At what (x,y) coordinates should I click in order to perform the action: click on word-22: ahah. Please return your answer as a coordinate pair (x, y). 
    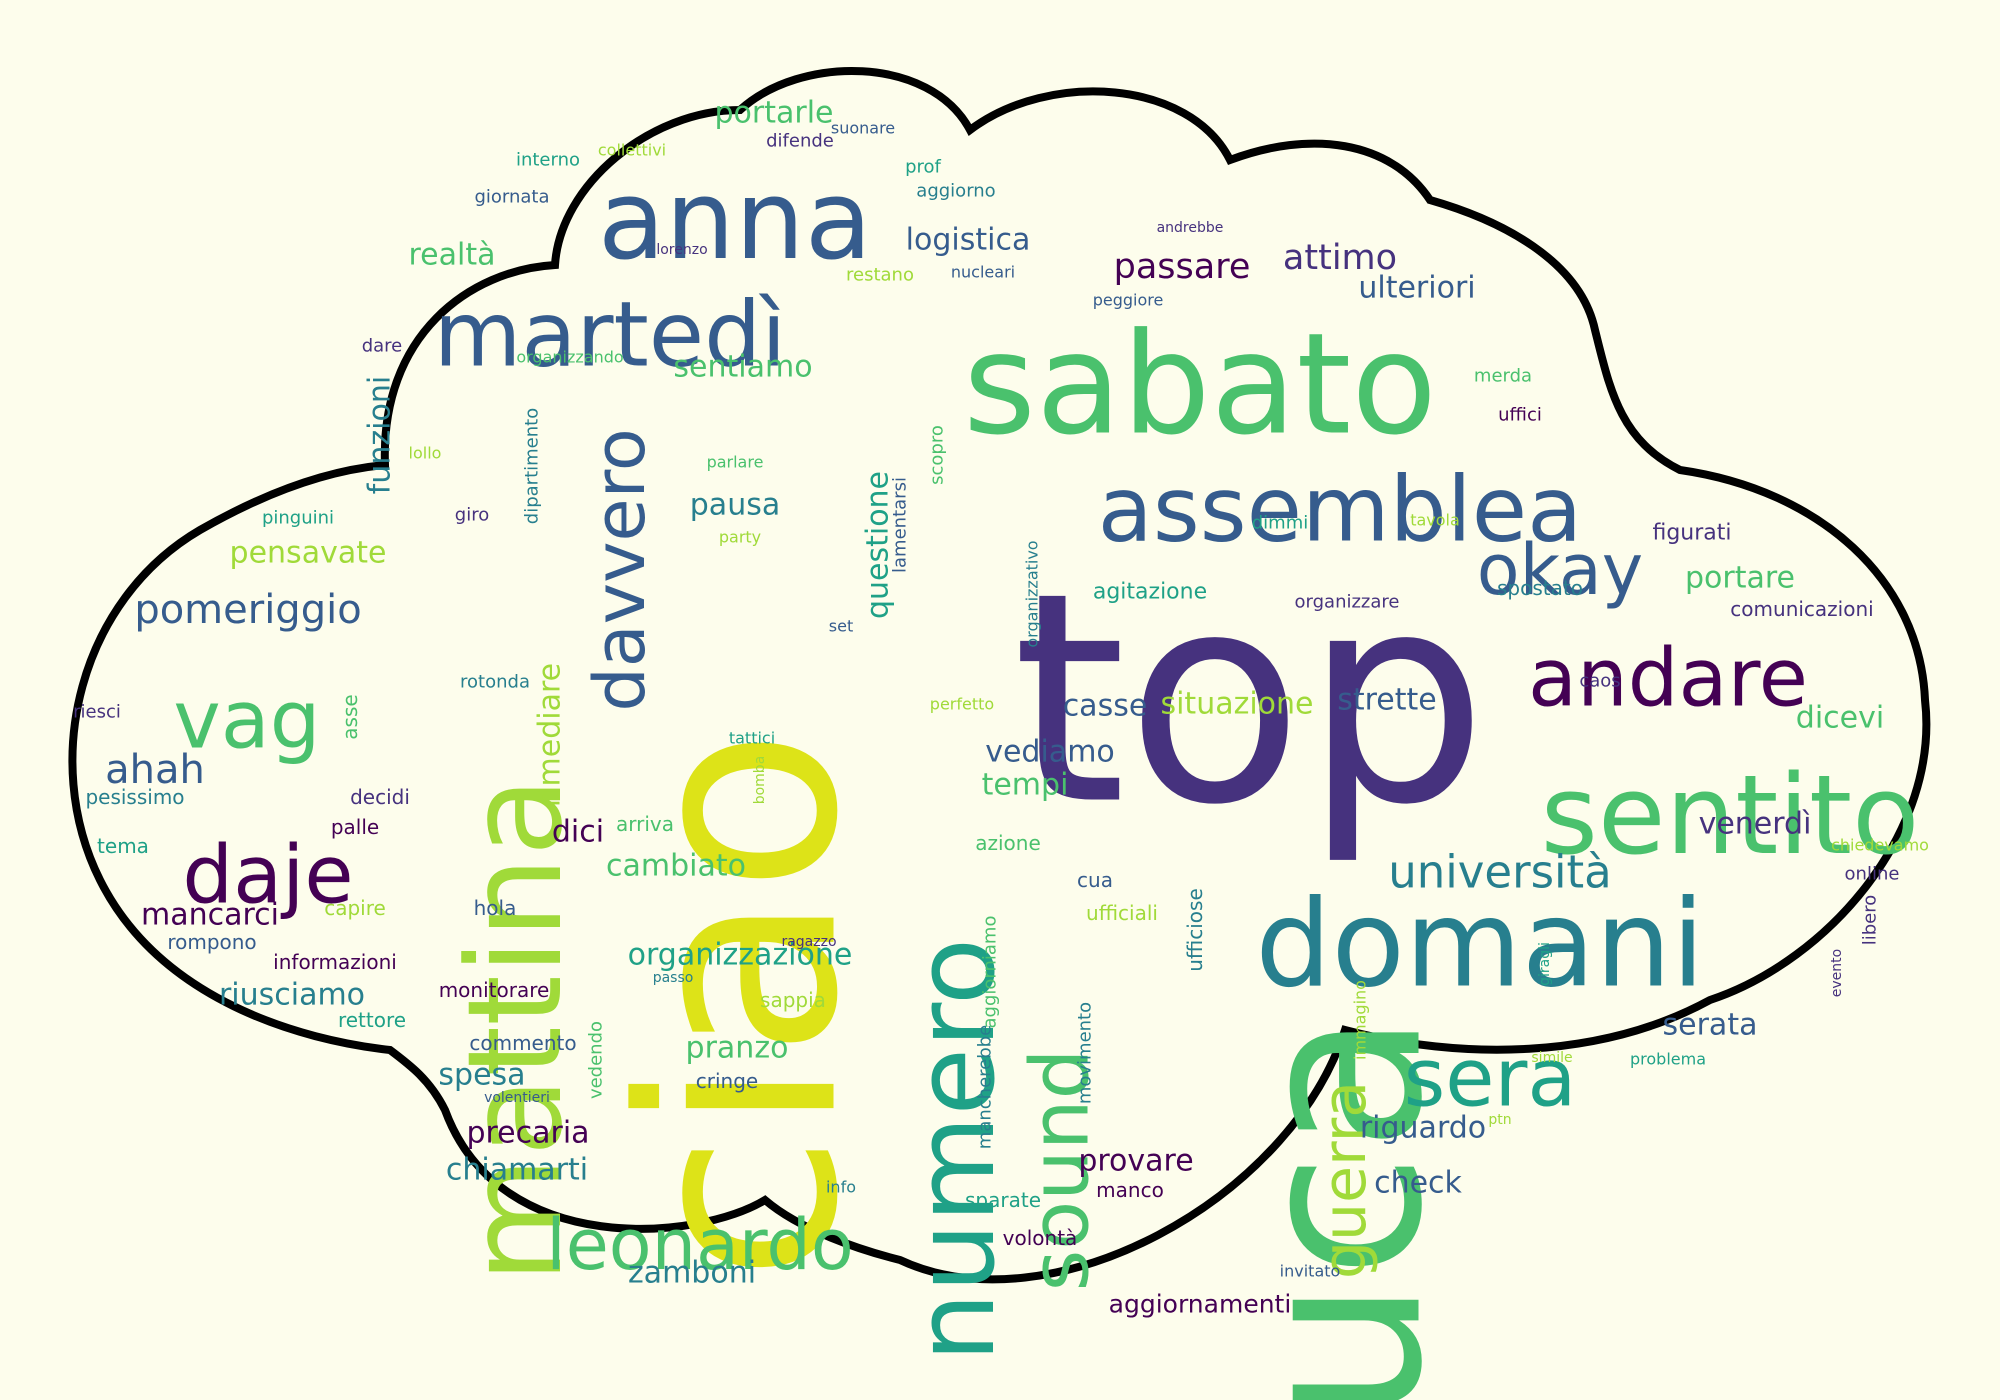
    Looking at the image, I should click on (155, 770).